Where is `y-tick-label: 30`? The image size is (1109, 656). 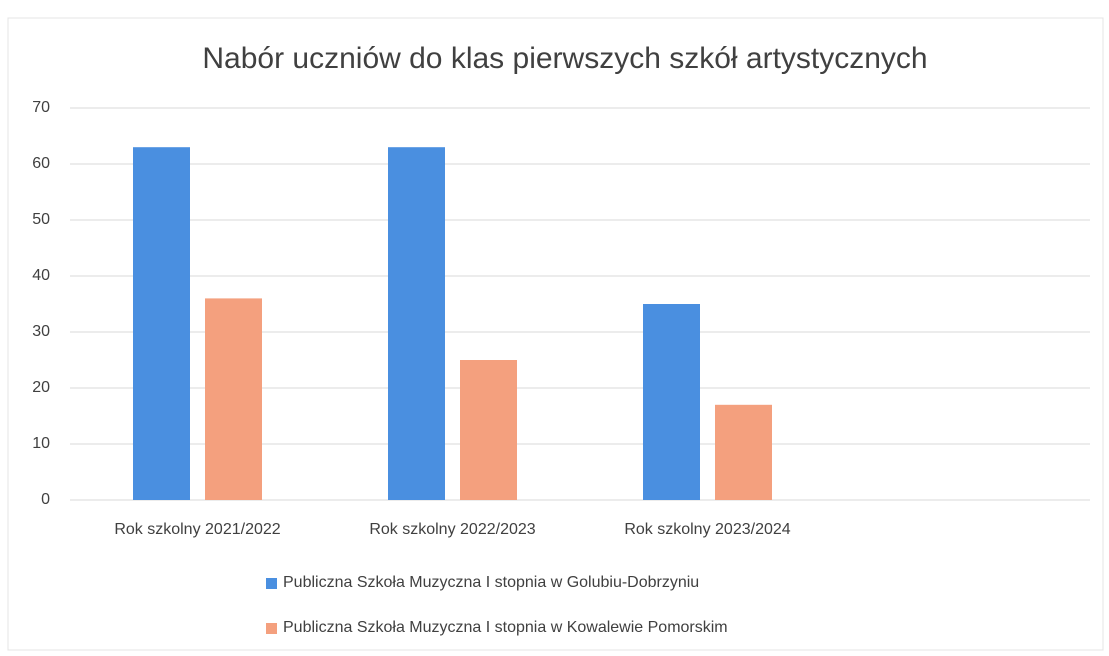
y-tick-label: 30 is located at coordinates (41, 331).